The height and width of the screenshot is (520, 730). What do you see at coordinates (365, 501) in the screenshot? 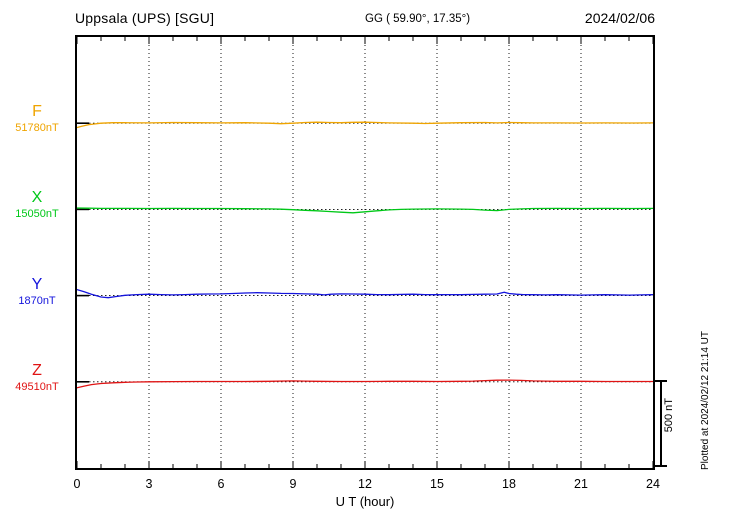
I see `x-axis-title: U T (hour)` at bounding box center [365, 501].